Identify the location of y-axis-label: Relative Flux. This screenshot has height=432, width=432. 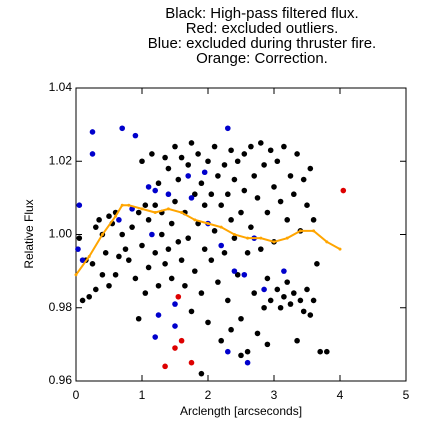
(29, 233).